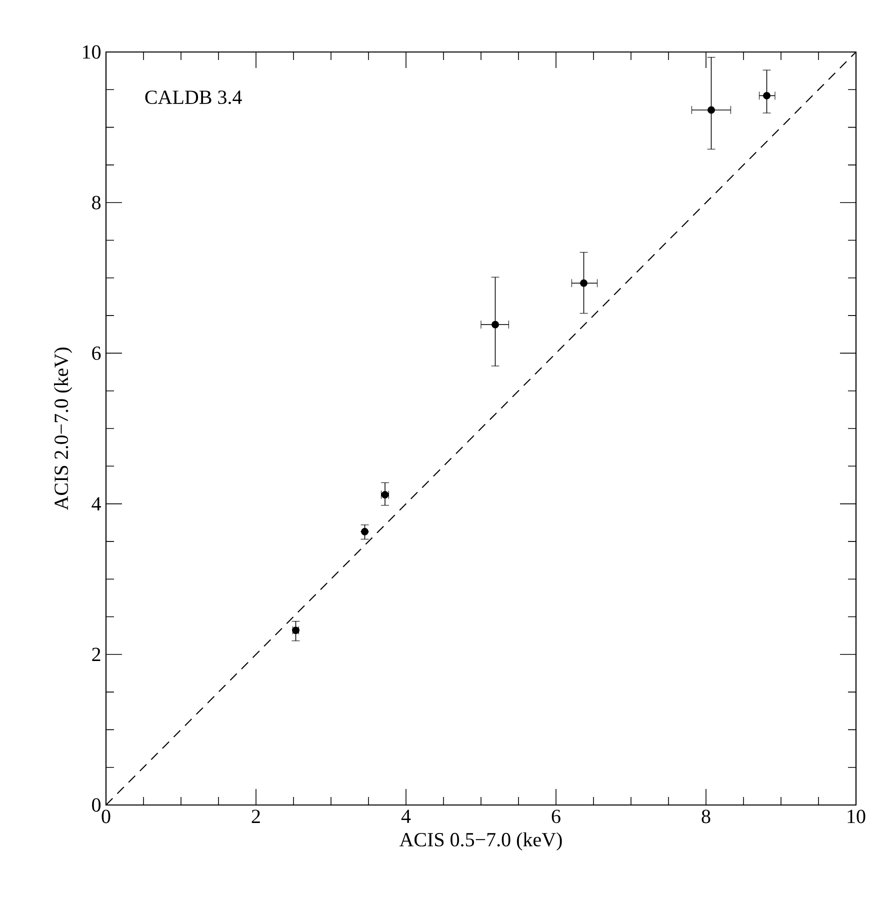 The height and width of the screenshot is (897, 895). Describe the element at coordinates (96, 503) in the screenshot. I see `y-tick-label: 4` at that location.